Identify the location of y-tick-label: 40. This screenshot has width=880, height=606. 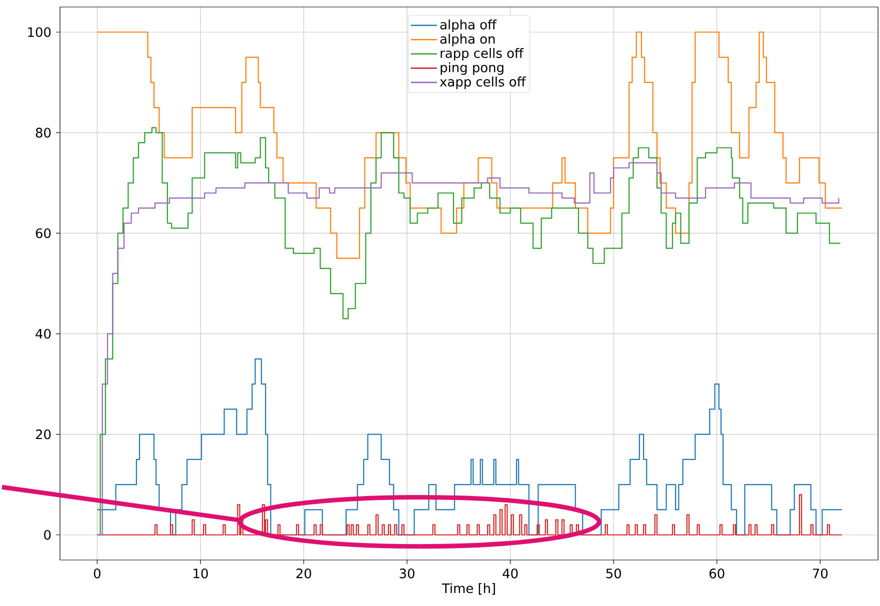
(43, 333).